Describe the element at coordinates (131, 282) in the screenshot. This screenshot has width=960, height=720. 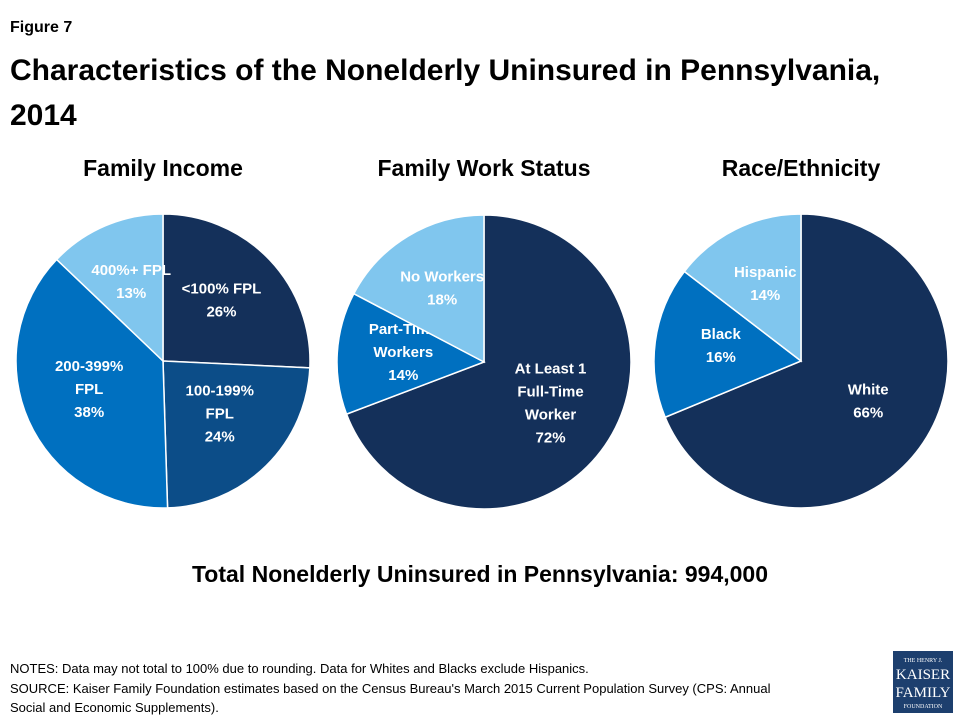
I see `slice-label: 400%+ FPL 13%` at that location.